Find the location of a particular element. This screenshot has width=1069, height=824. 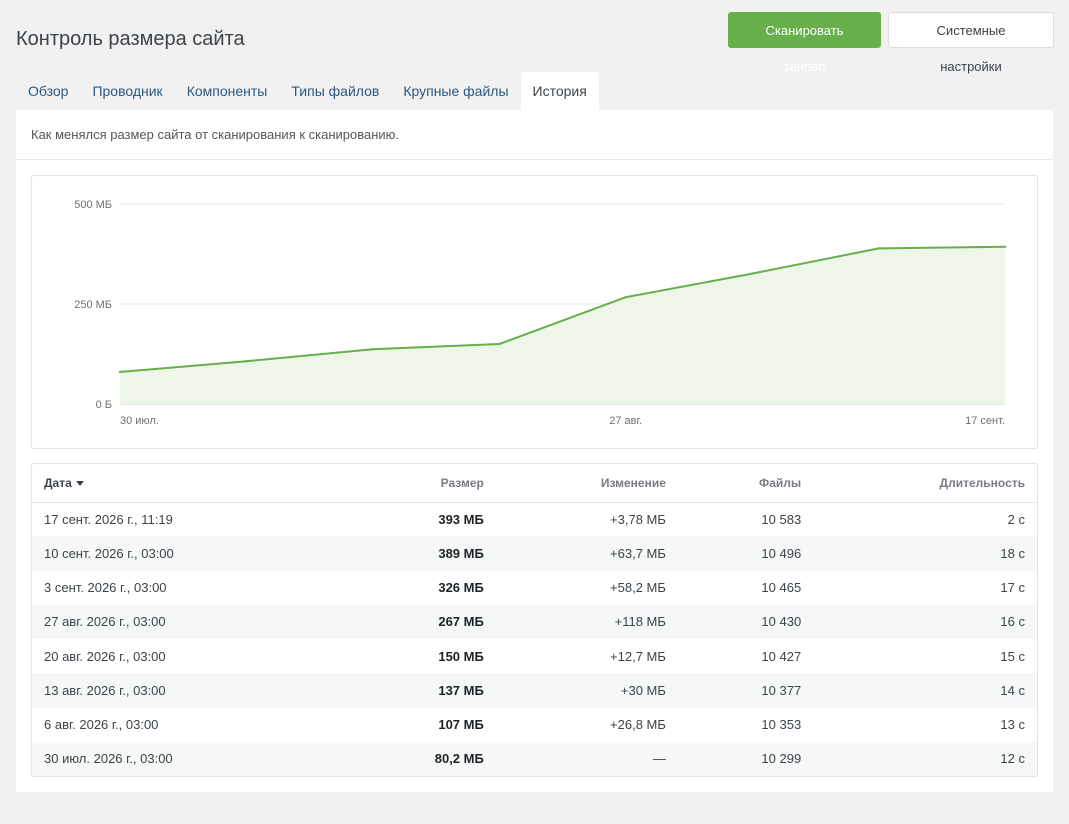

cell-size: 267 МБ is located at coordinates (461, 622).